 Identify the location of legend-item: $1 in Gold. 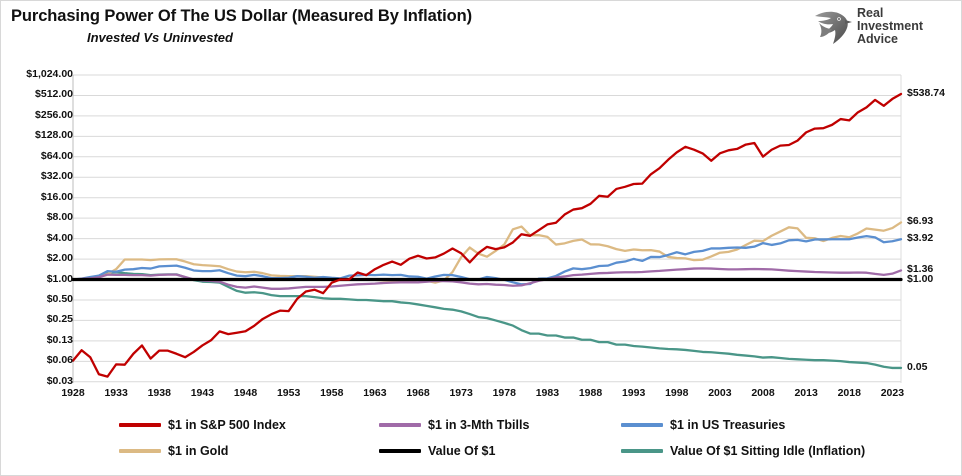
(173, 451).